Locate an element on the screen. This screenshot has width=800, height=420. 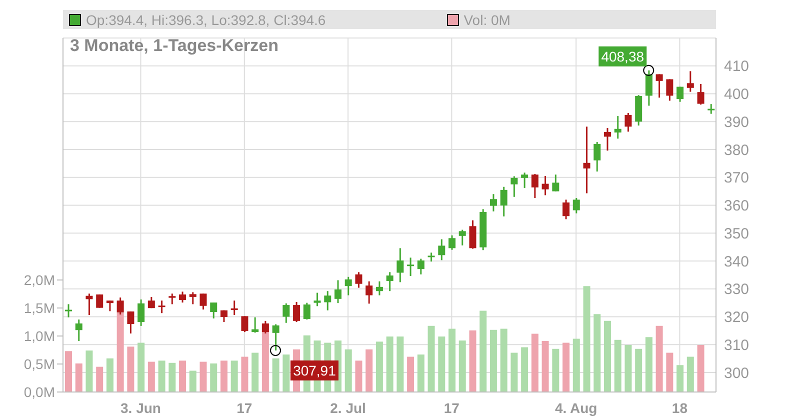
y-tick-label: 300 is located at coordinates (737, 373).